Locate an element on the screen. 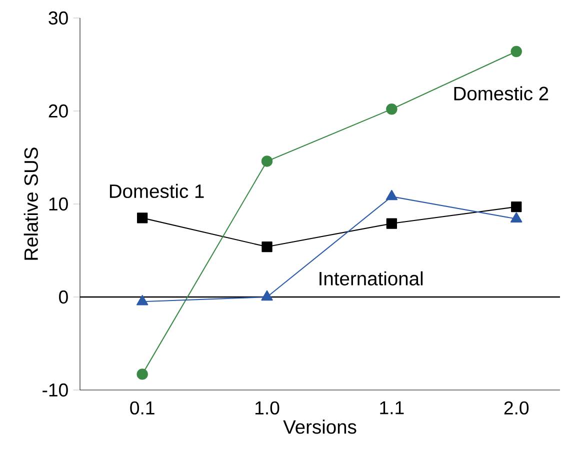  y-tick-label: 10 is located at coordinates (58, 204).